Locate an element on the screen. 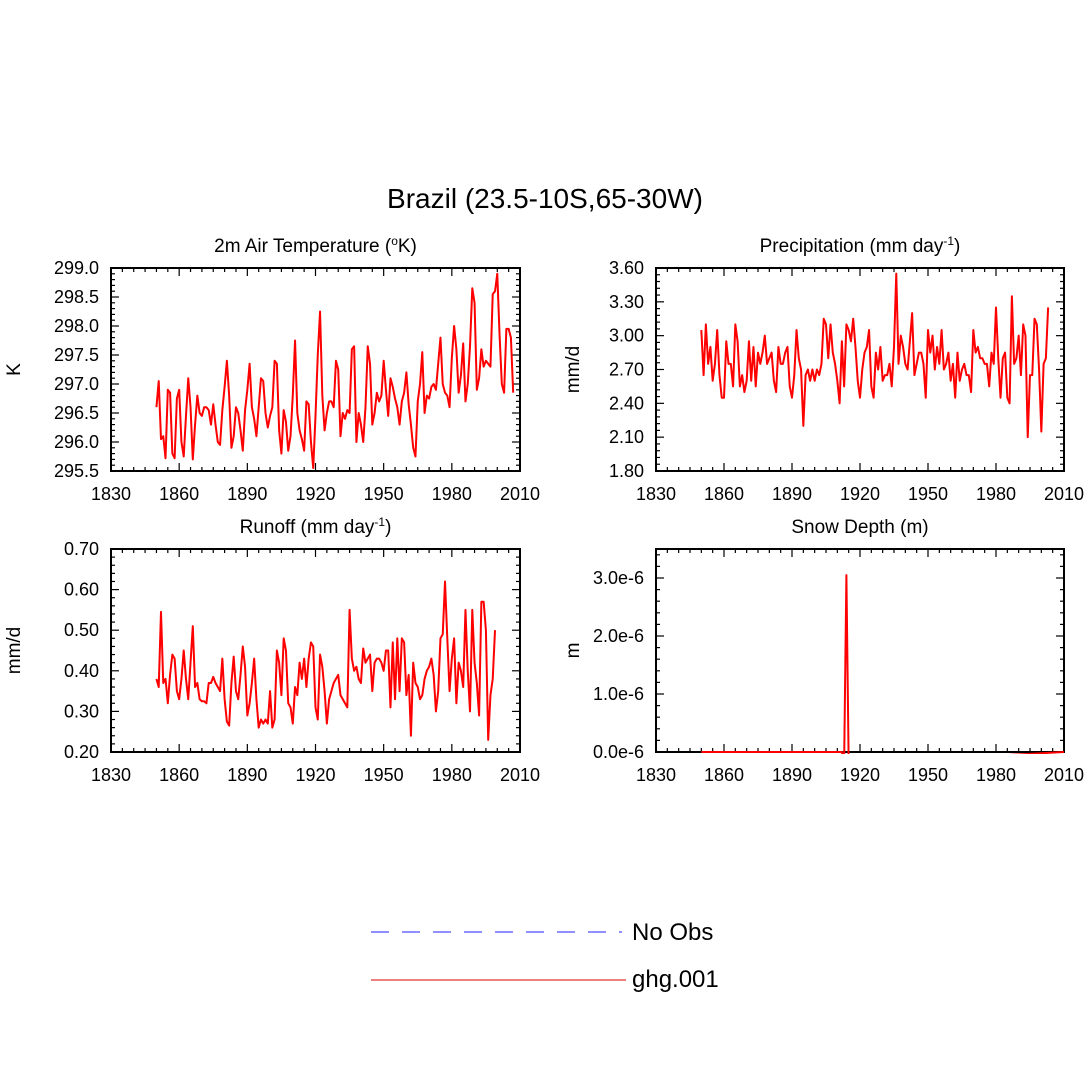 Image resolution: width=1090 pixels, height=1092 pixels. y-tick-label: 2.0e-6 is located at coordinates (618, 636).